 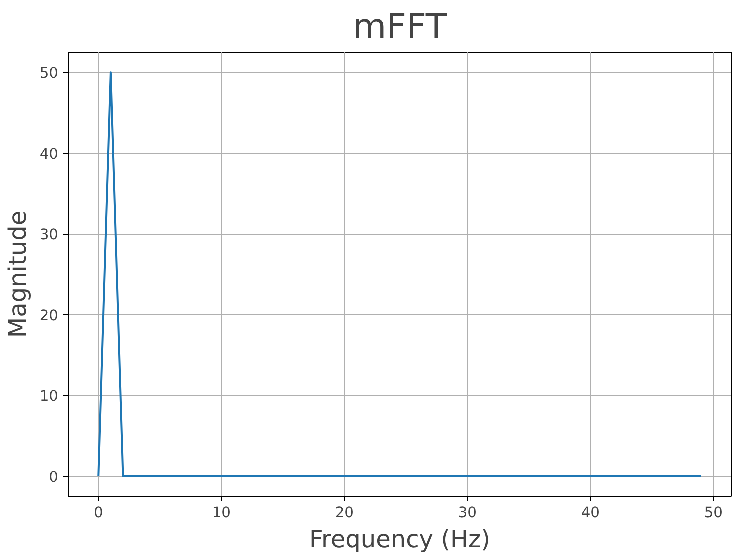 I want to click on y-tick-label: 30, so click(x=49, y=235).